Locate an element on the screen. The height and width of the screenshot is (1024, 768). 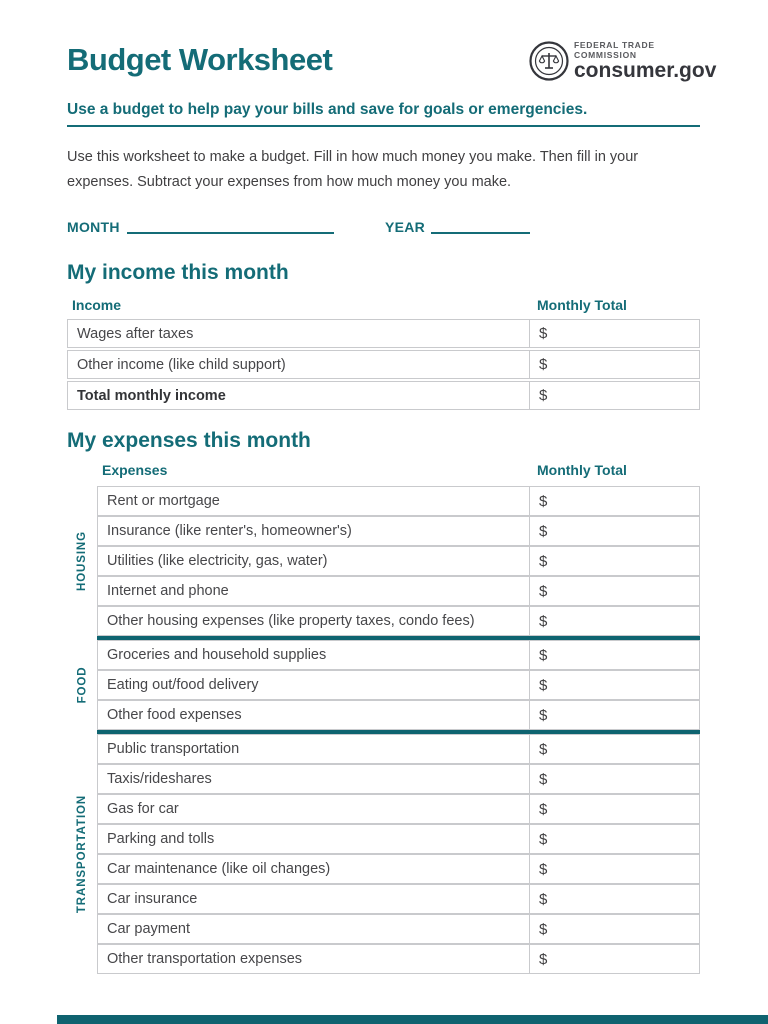
expense-row: Insurance (like renter's, homeowner's) $ is located at coordinates (398, 531).